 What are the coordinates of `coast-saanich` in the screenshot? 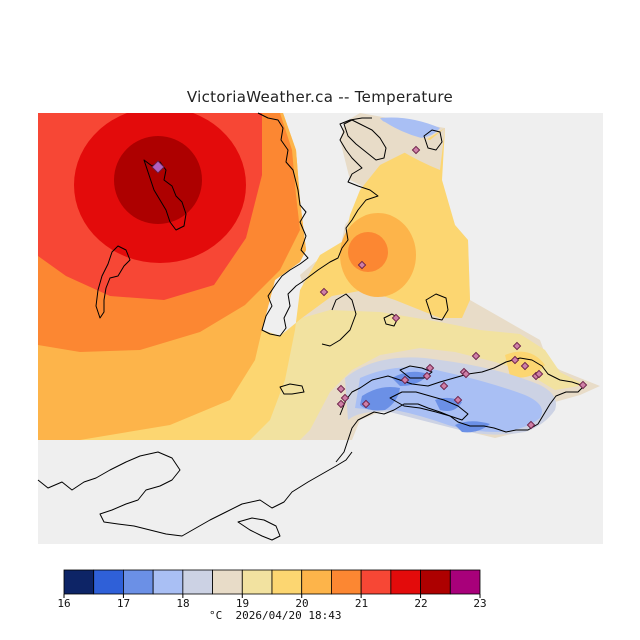 It's located at (460, 410).